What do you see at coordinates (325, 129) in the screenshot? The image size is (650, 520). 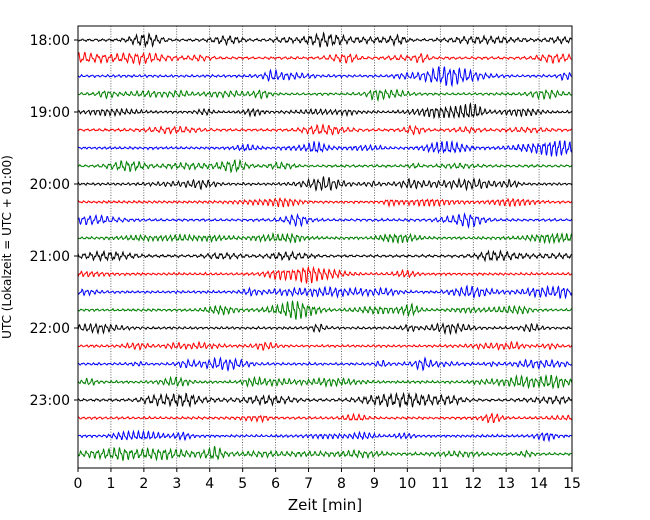 I see `trace-1915` at bounding box center [325, 129].